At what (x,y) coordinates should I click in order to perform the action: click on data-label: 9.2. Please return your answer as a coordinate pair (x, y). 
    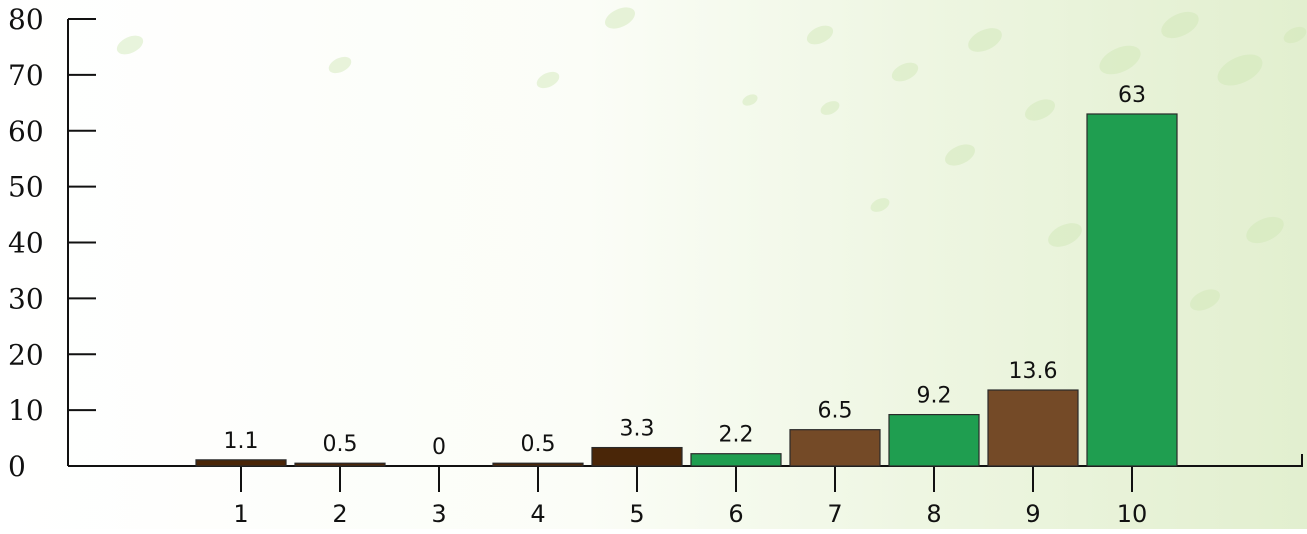
    Looking at the image, I should click on (934, 396).